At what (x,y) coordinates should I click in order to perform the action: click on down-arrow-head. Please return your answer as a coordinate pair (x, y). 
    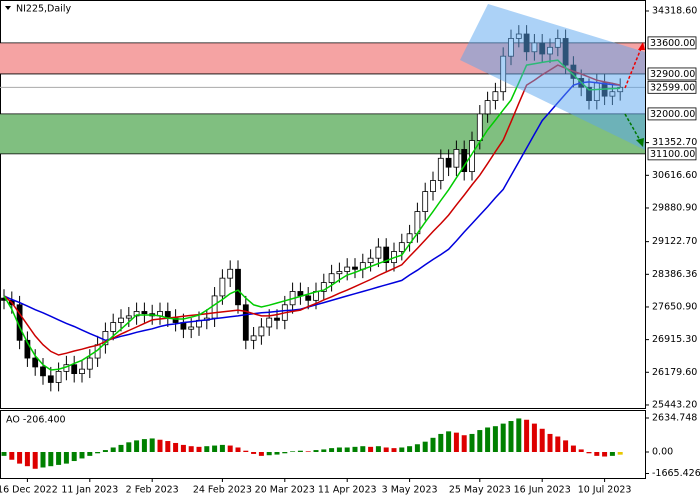
    Looking at the image, I should click on (640, 142).